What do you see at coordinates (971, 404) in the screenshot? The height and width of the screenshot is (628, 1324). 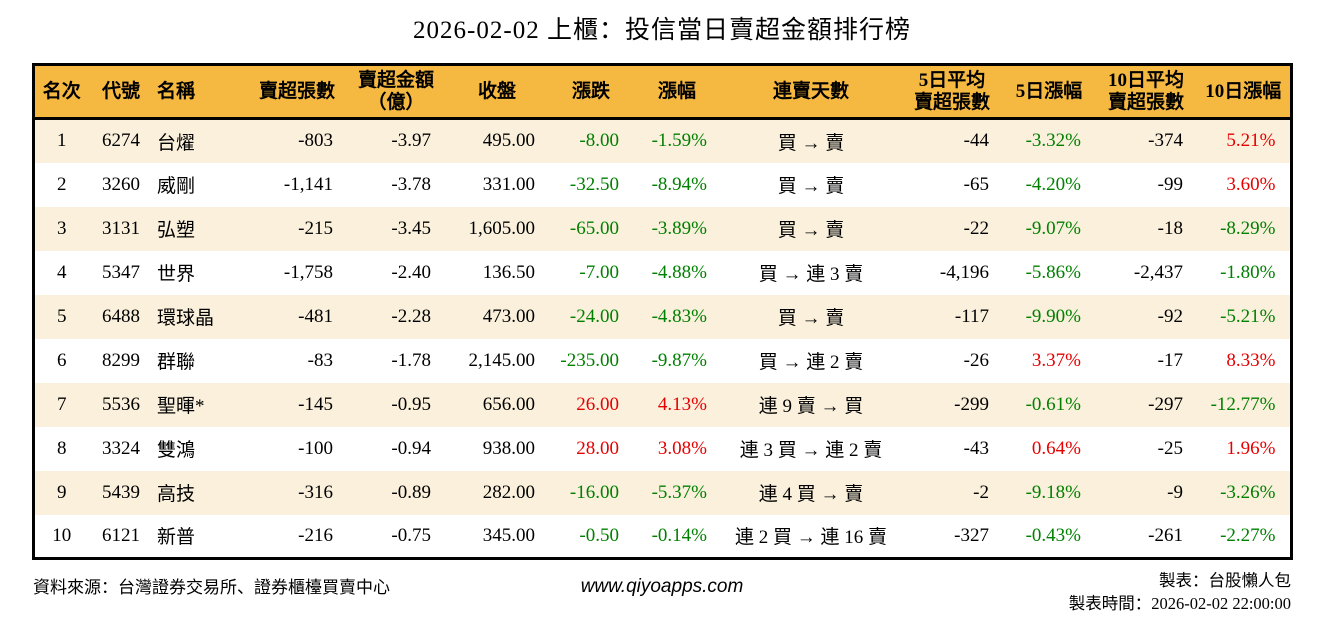 I see `cell-avg5-sold: -299` at bounding box center [971, 404].